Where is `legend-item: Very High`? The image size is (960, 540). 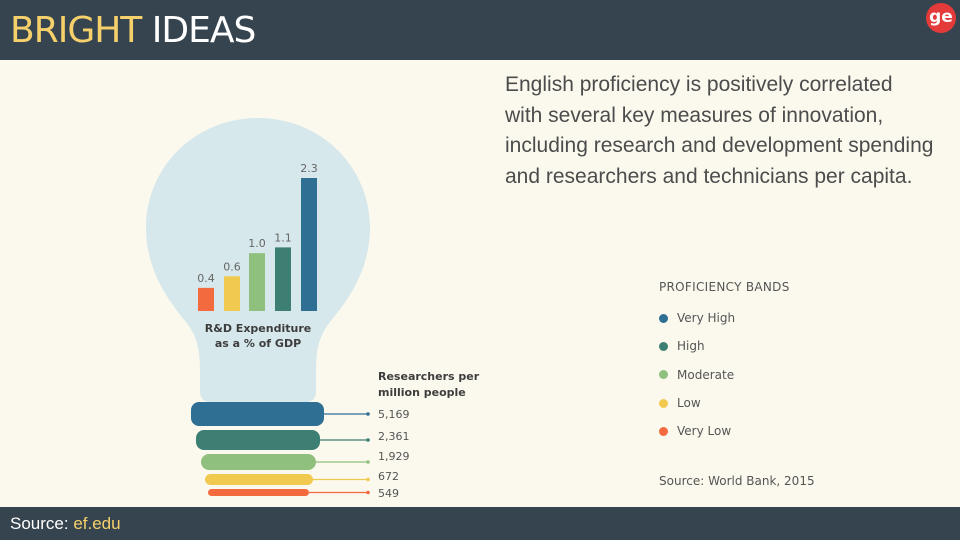
legend-item: Very High is located at coordinates (724, 318).